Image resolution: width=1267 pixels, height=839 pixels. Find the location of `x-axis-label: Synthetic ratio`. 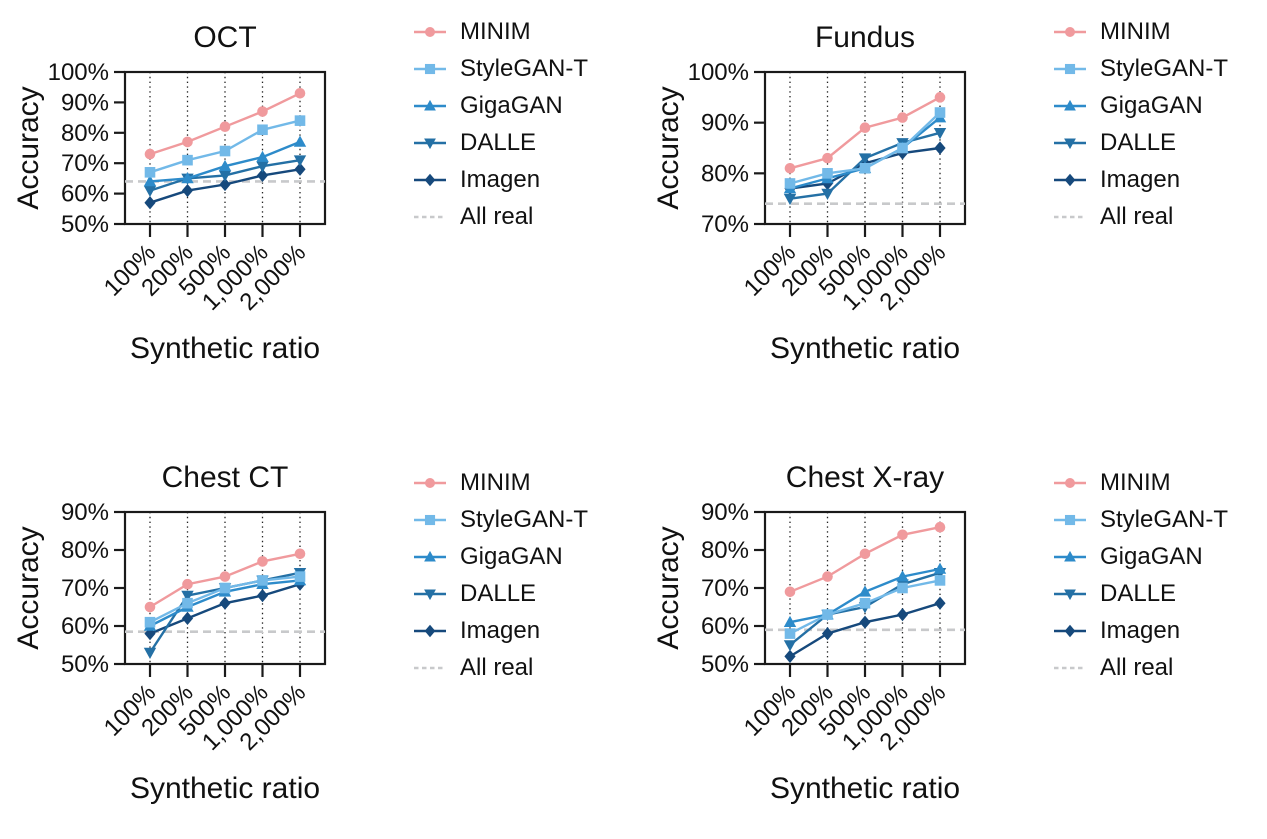

x-axis-label: Synthetic ratio is located at coordinates (865, 348).